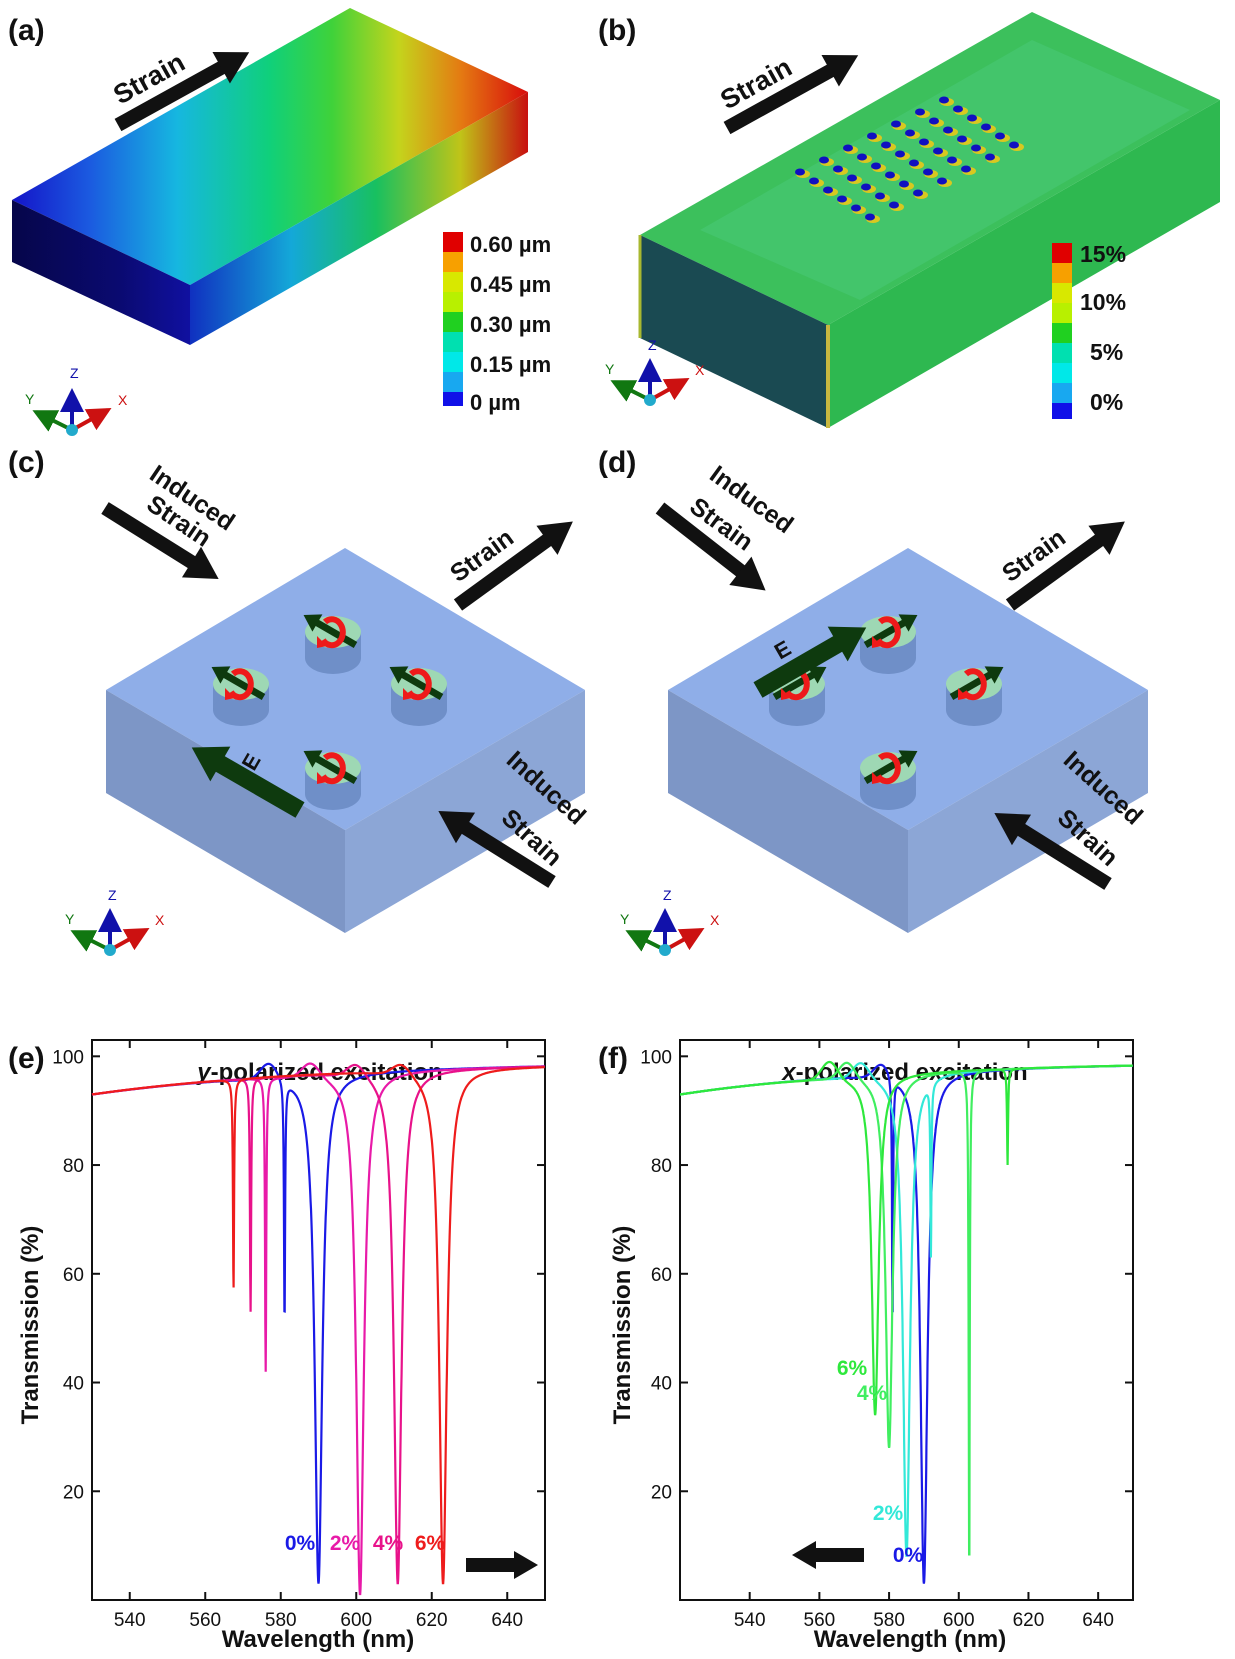  I want to click on panel-d-axis-y: Y, so click(625, 919).